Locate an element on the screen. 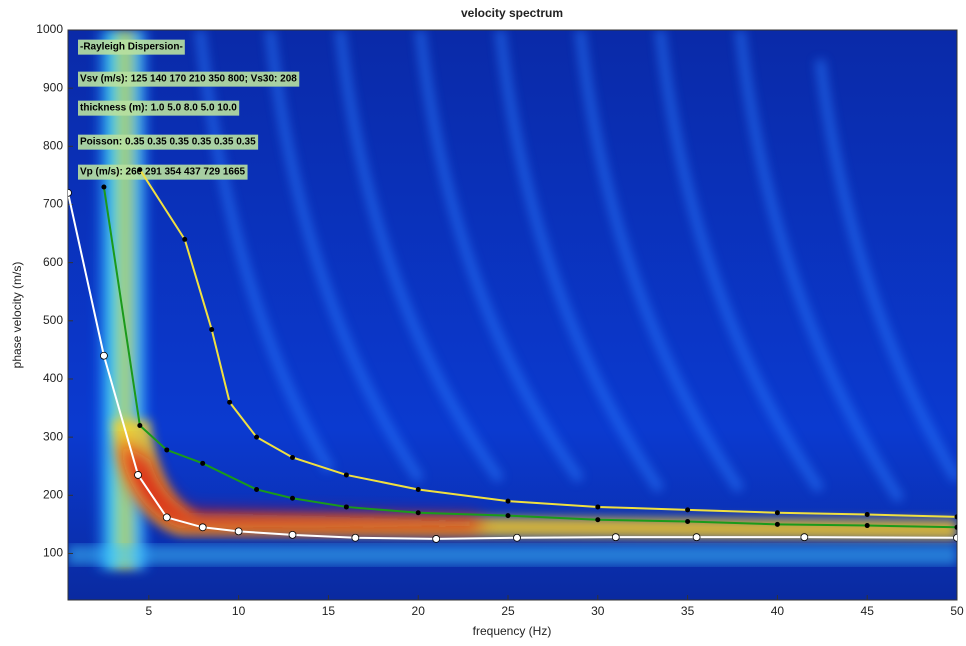  x-tick-label: 20 is located at coordinates (419, 611).